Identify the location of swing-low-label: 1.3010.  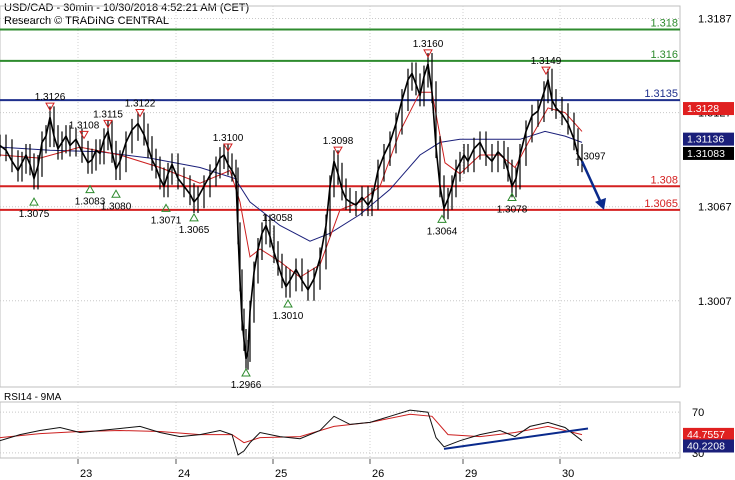
(288, 316).